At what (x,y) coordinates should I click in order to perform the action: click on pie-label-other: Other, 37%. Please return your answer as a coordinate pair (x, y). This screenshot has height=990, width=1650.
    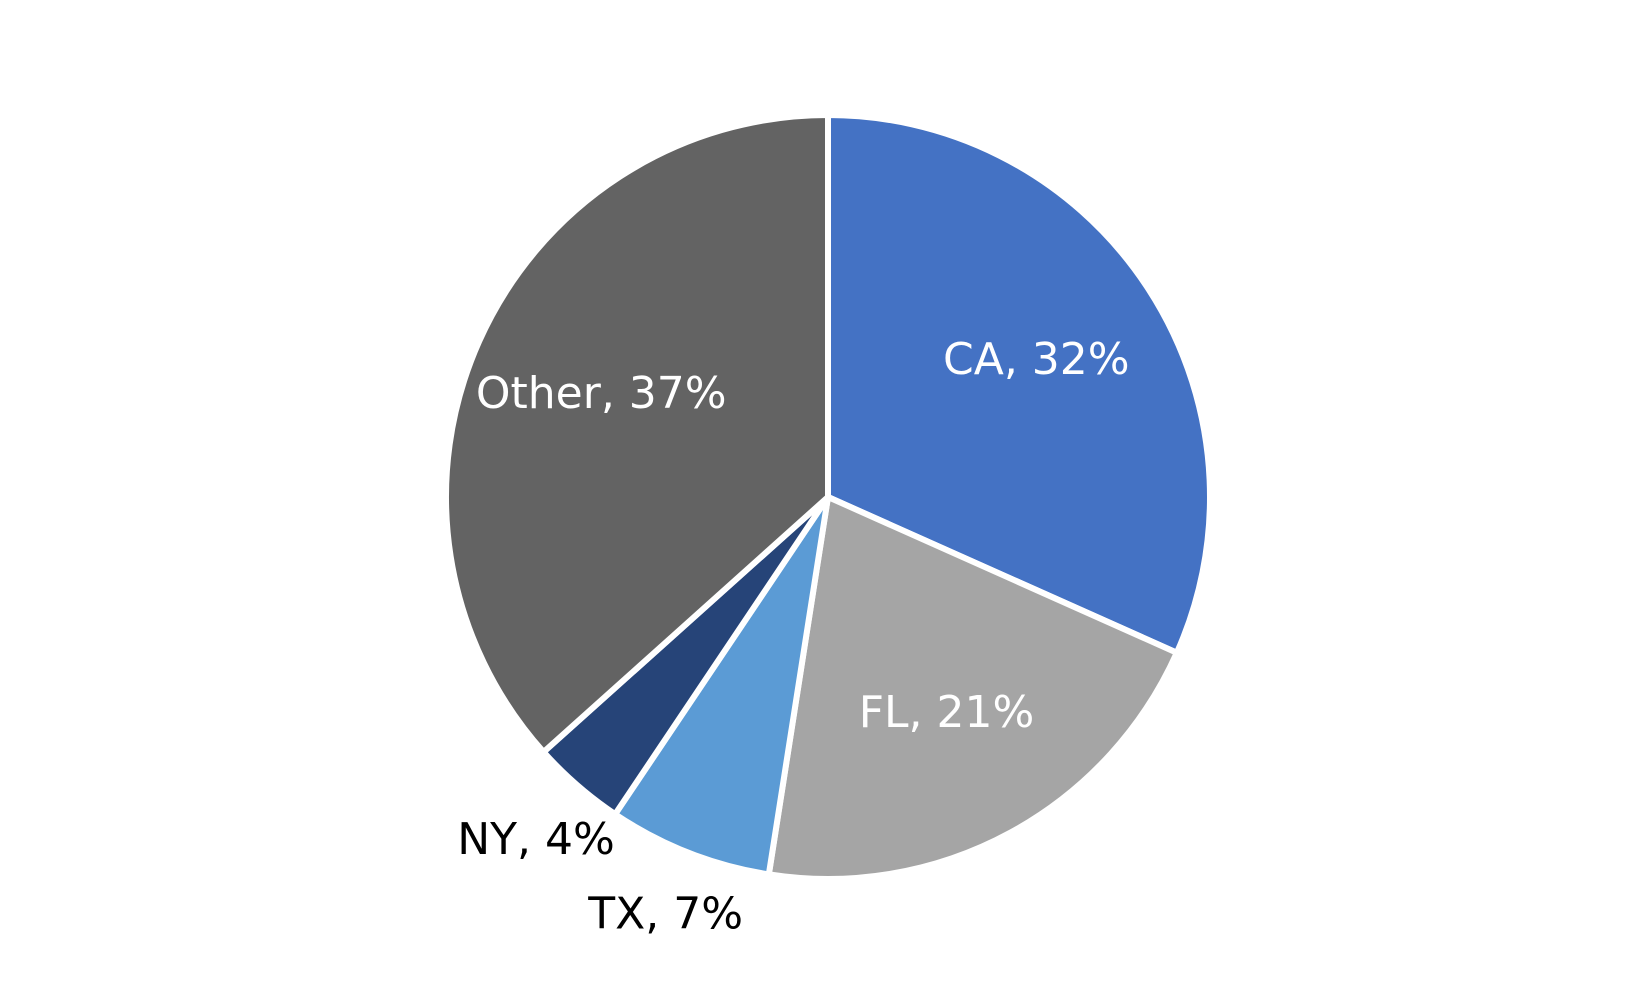
    Looking at the image, I should click on (601, 393).